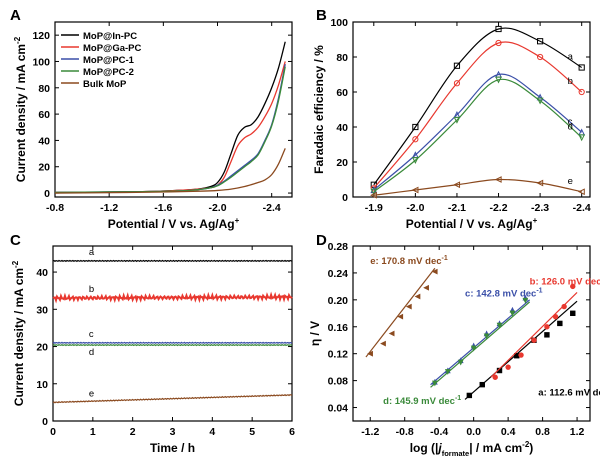 This screenshot has height=466, width=600. Describe the element at coordinates (109, 60) in the screenshot. I see `legend-entry: MoP@PC-1` at that location.